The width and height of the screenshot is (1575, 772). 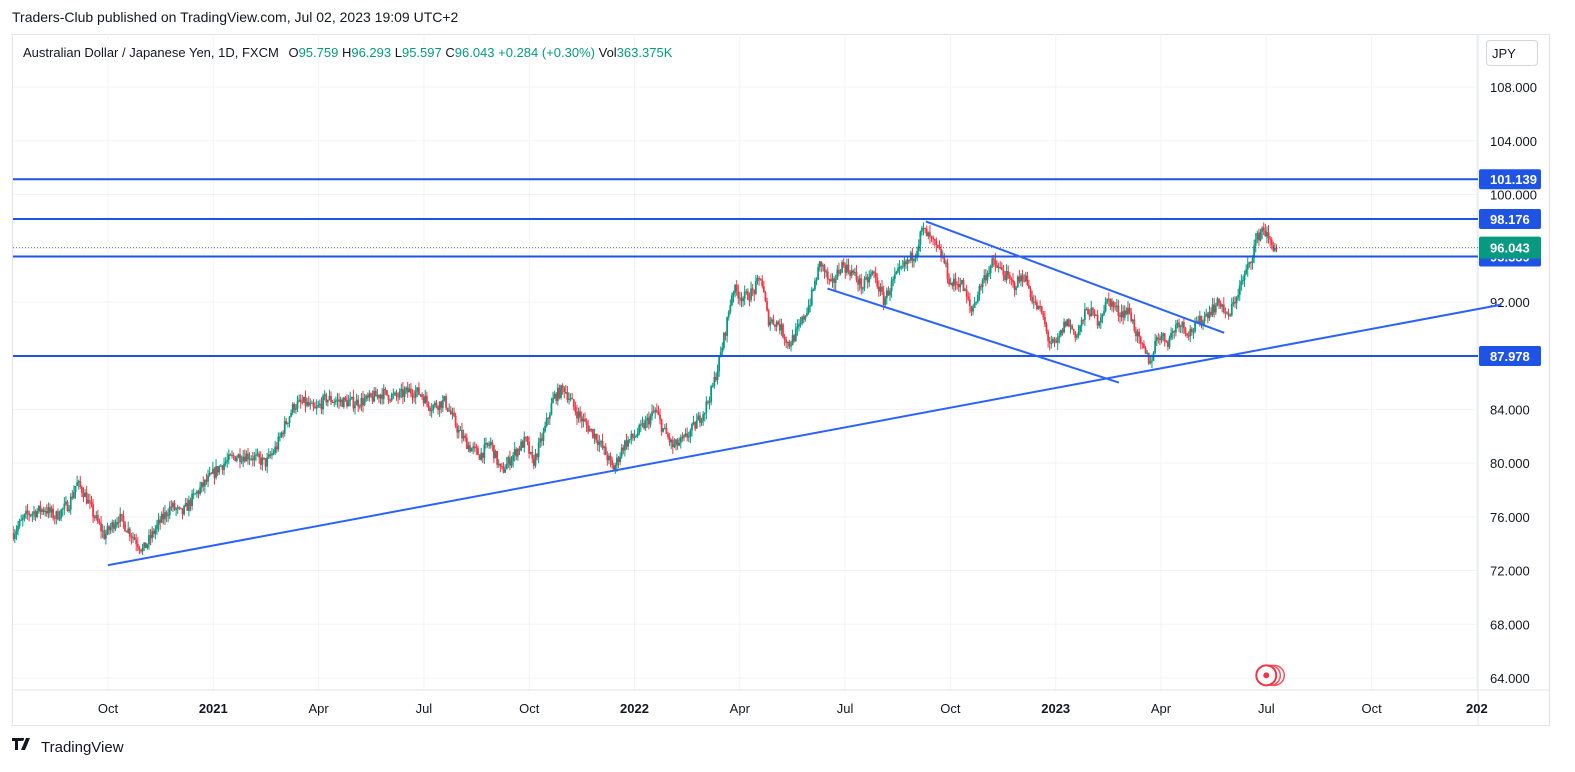 What do you see at coordinates (1510, 219) in the screenshot?
I see `price-level-badge` at bounding box center [1510, 219].